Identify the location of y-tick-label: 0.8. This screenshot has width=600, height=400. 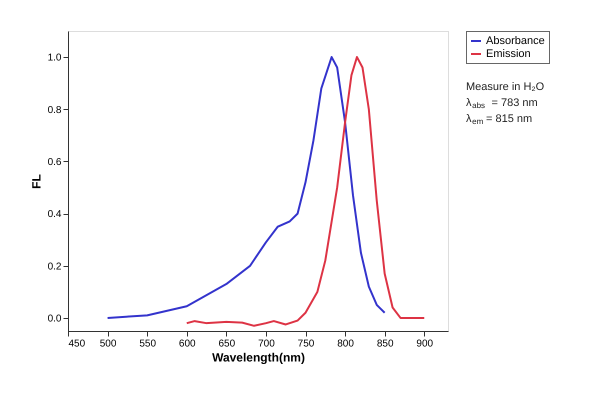
(55, 110).